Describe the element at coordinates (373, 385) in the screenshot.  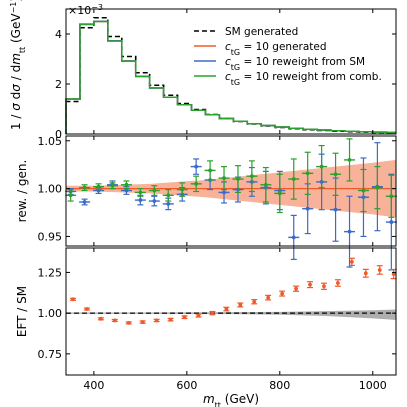
I see `x-tick-label: 1000` at that location.